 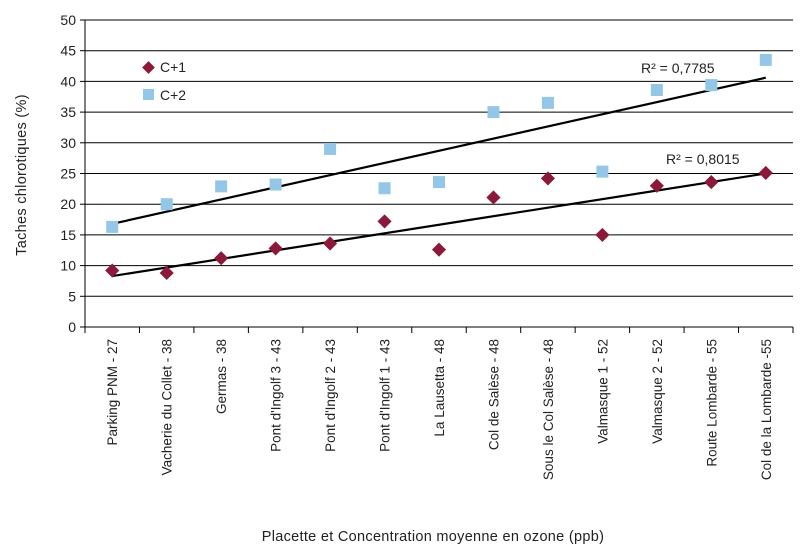 I want to click on x-category-label: Valmasque 2 - 52, so click(x=657, y=391).